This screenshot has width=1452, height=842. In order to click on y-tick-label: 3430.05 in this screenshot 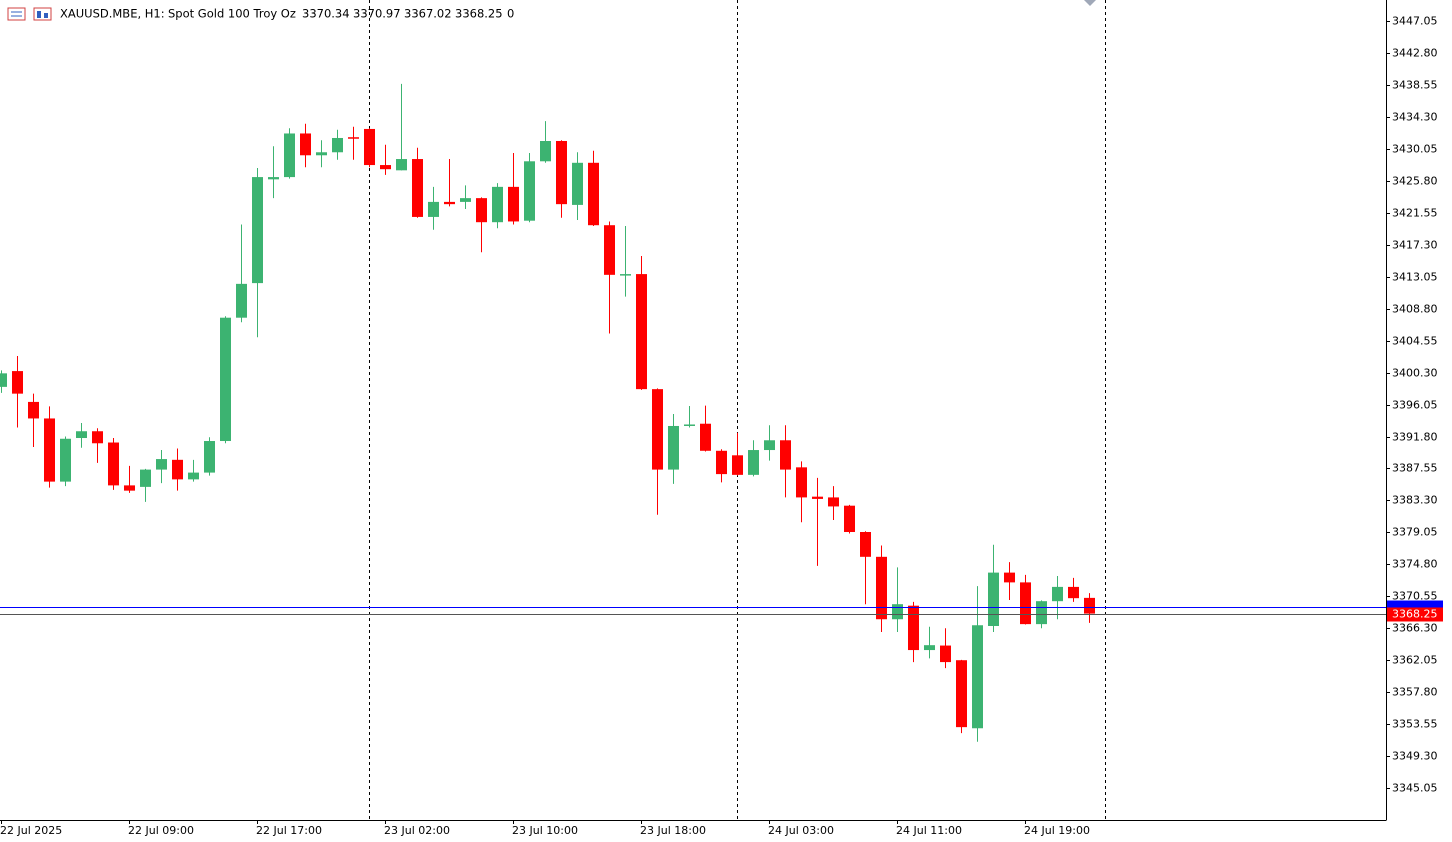, I will do `click(1415, 149)`.